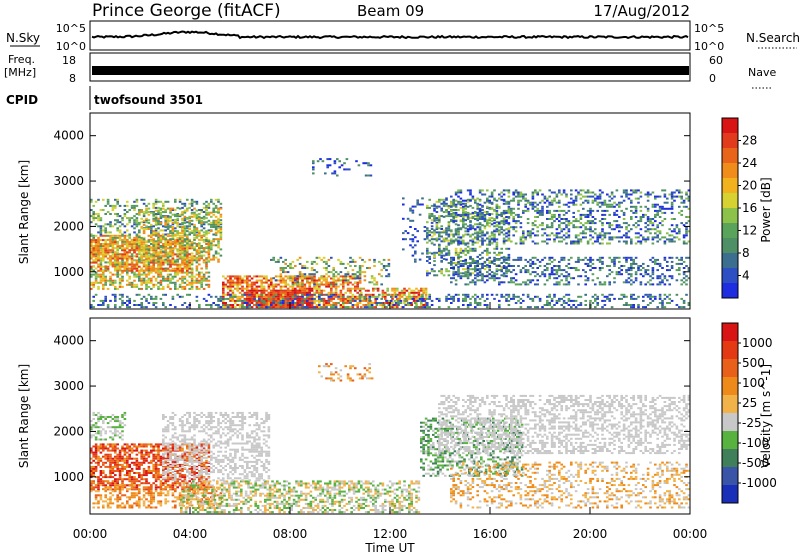 This screenshot has width=800, height=554. What do you see at coordinates (23, 38) in the screenshot?
I see `noise-left-label: N.Sky` at bounding box center [23, 38].